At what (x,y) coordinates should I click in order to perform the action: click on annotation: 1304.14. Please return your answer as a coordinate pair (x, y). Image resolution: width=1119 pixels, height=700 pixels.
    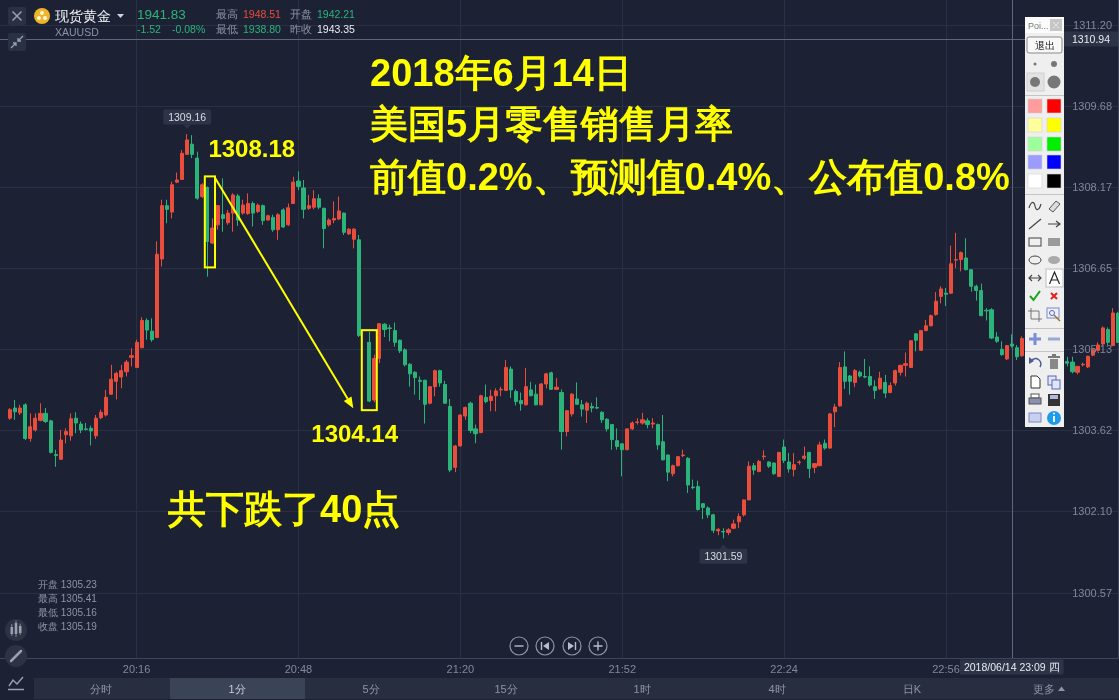
    Looking at the image, I should click on (355, 433).